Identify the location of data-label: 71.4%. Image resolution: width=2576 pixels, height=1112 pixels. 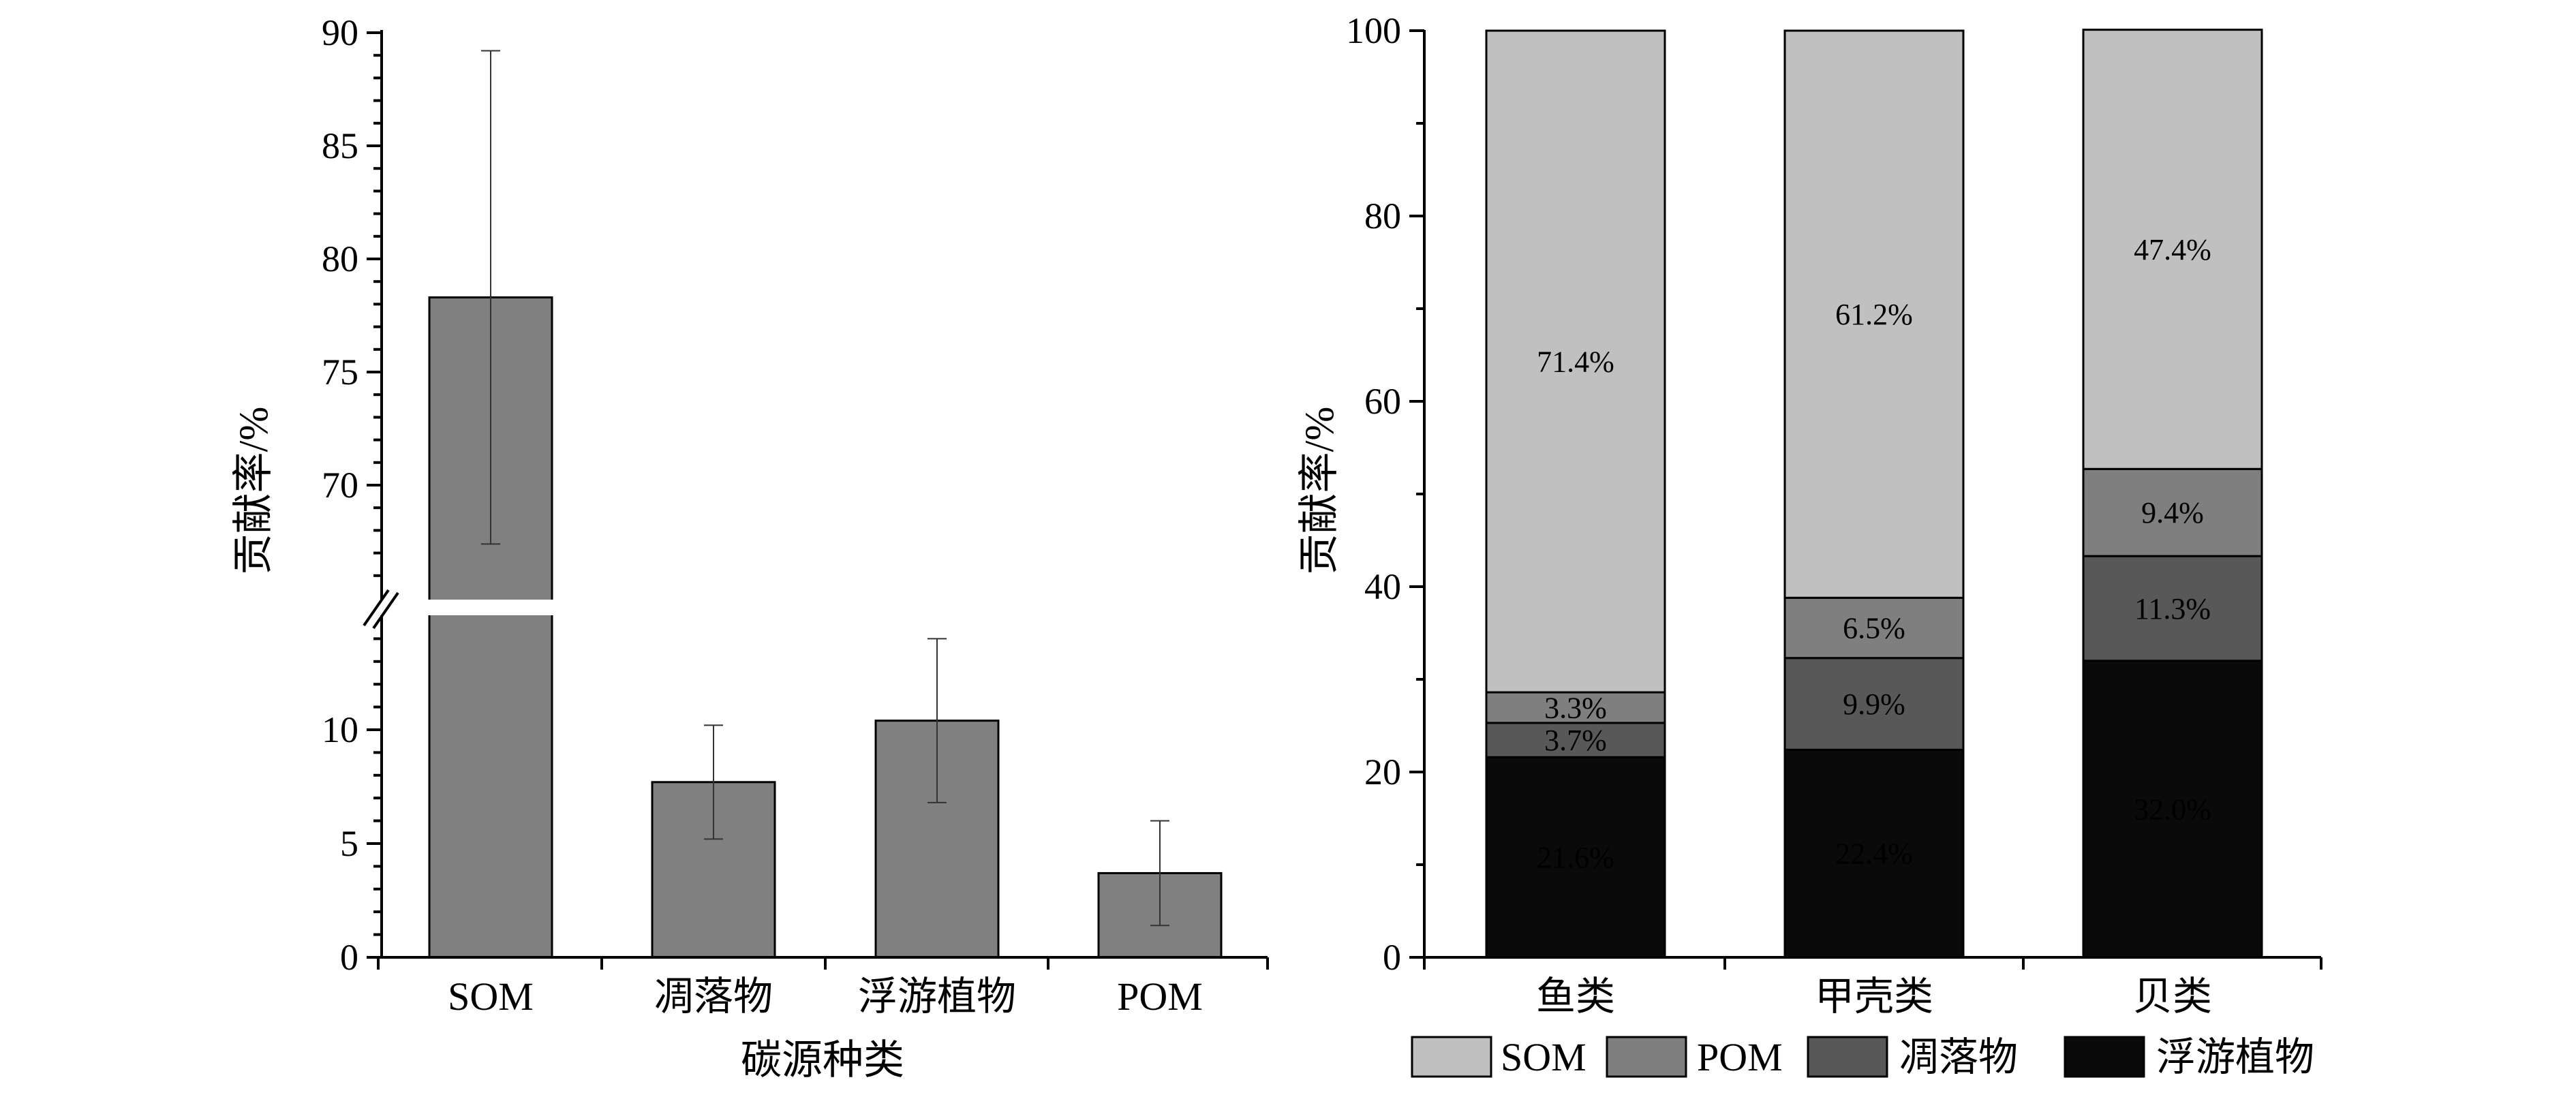
(1575, 362).